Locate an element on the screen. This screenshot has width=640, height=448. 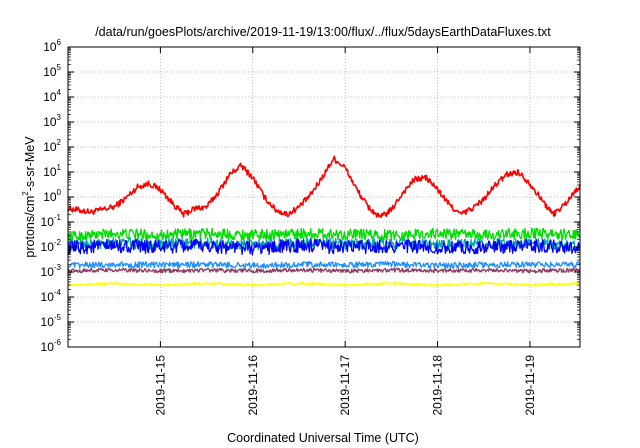
y-tick-label: 10⁰ is located at coordinates (52, 196).